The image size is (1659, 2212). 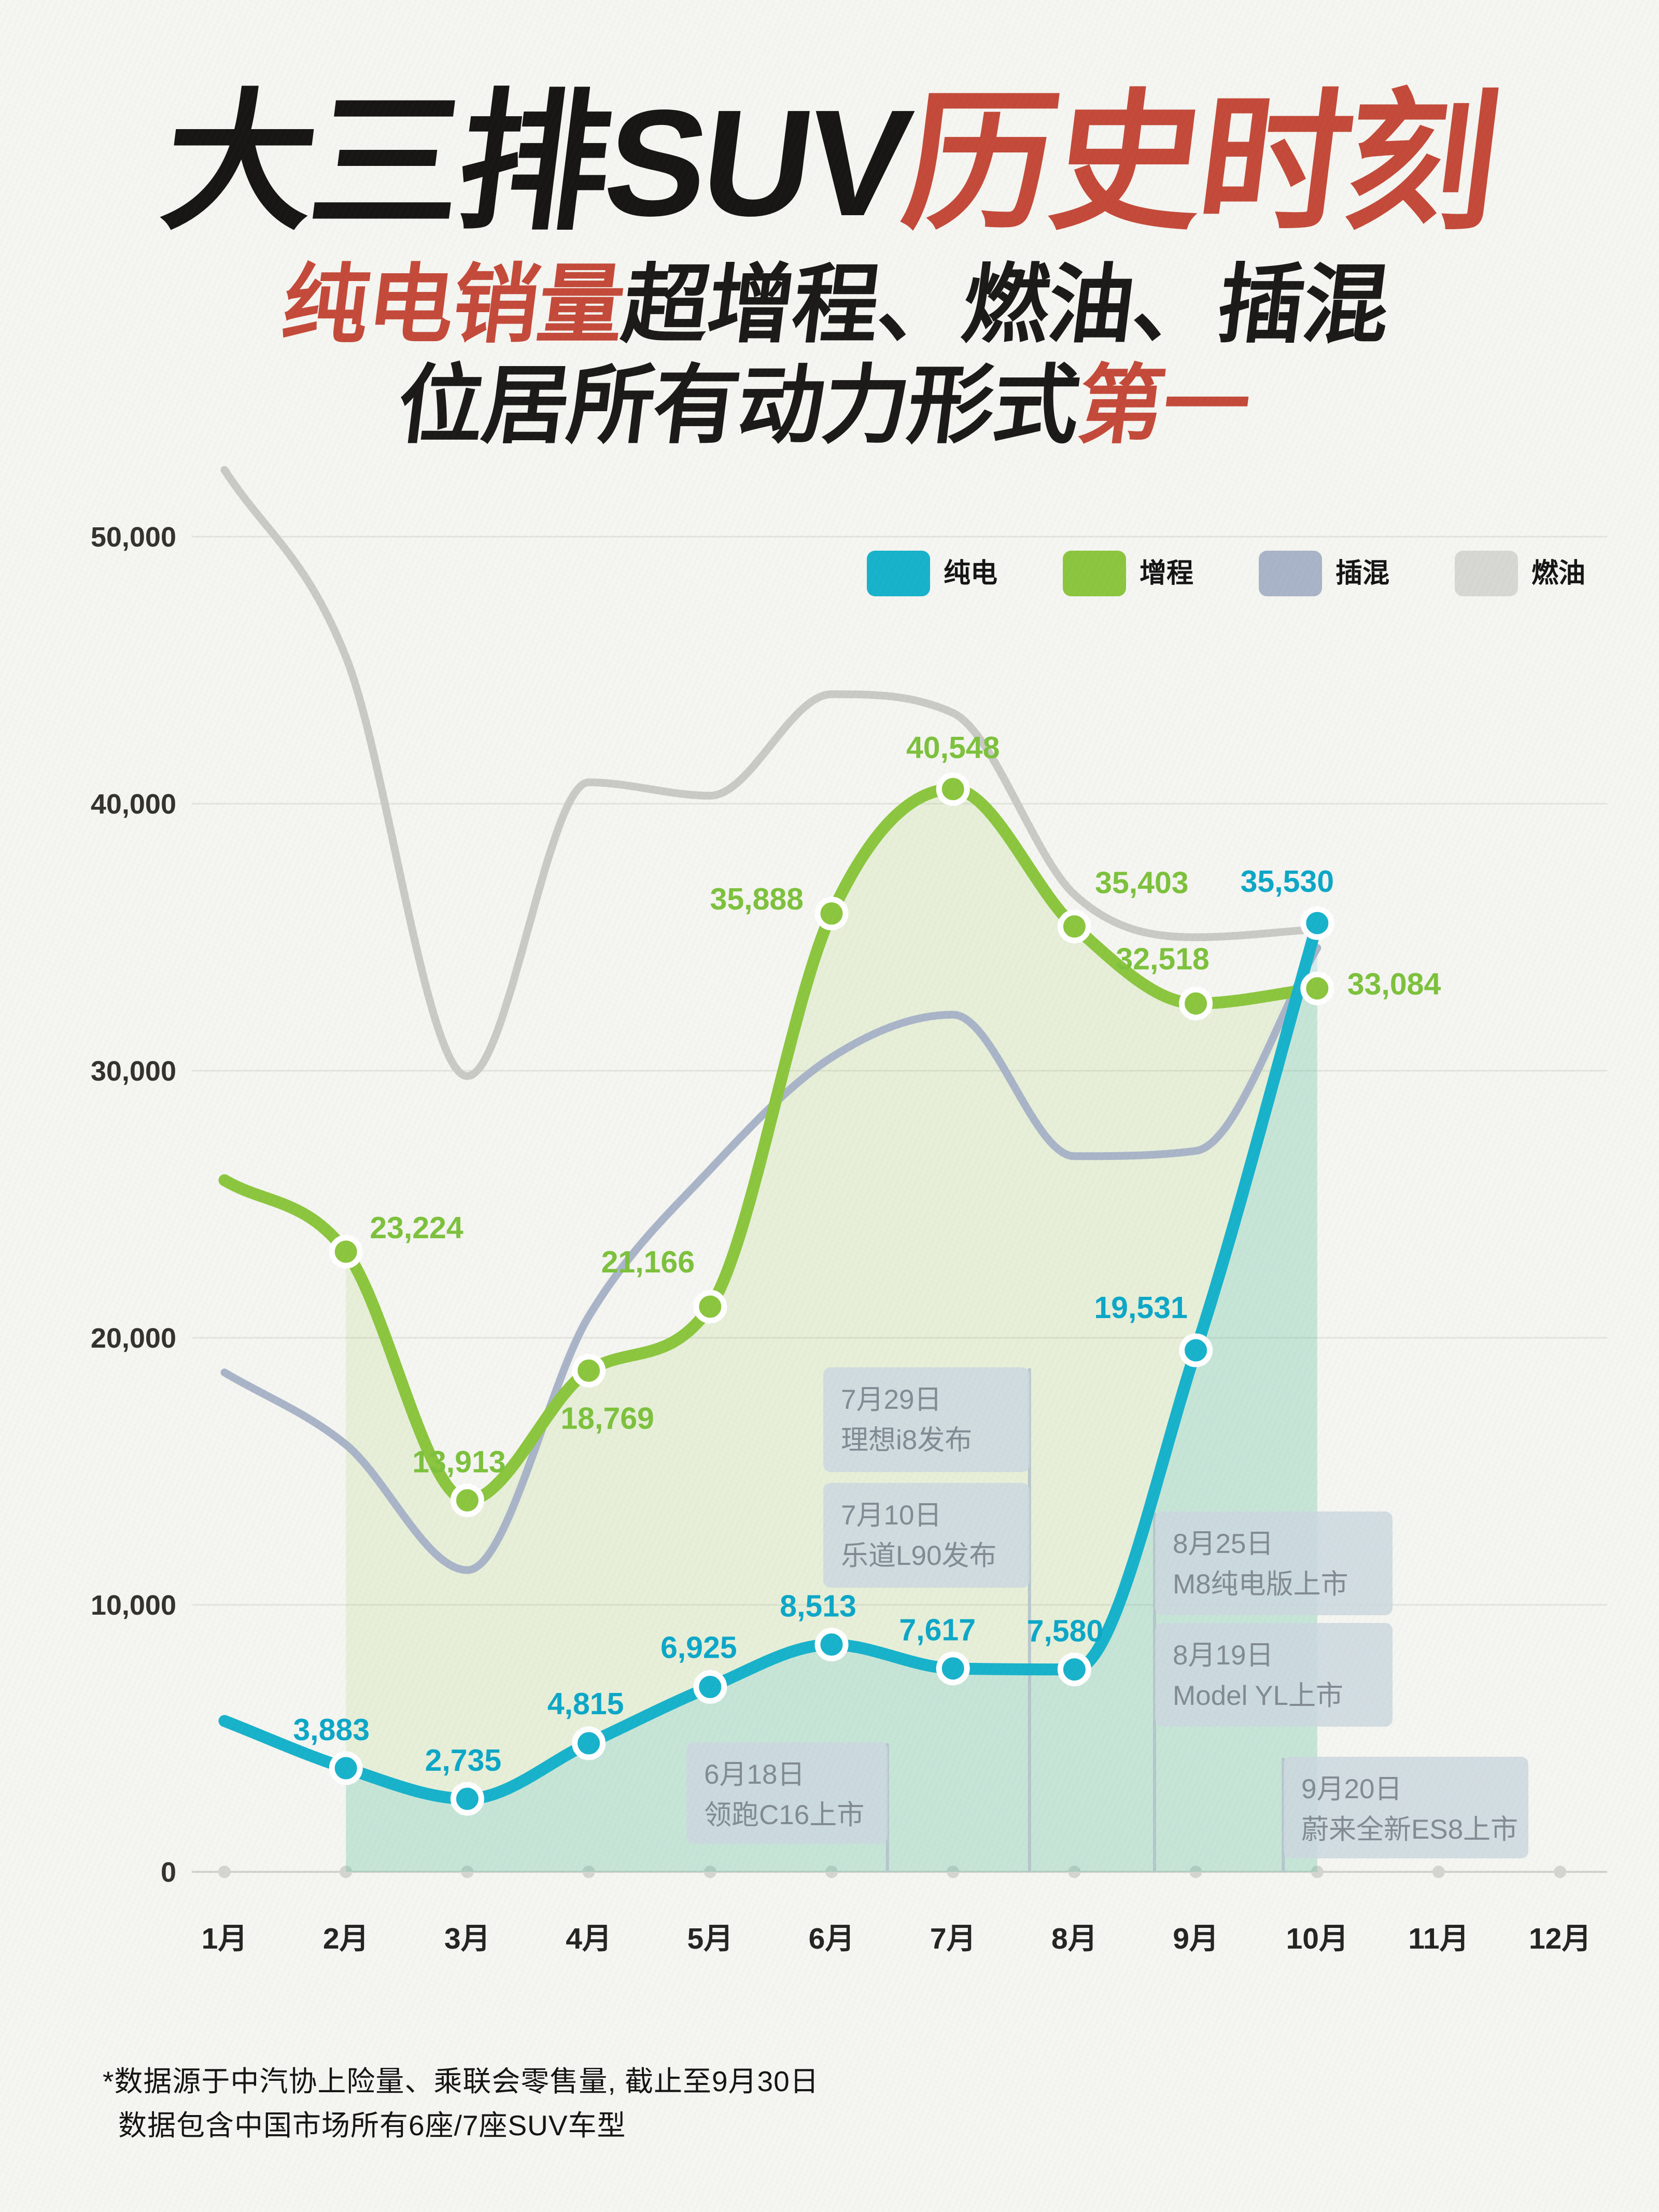 What do you see at coordinates (1226, 573) in the screenshot?
I see `chart-legend: 纯电 增程 插混 燃油` at bounding box center [1226, 573].